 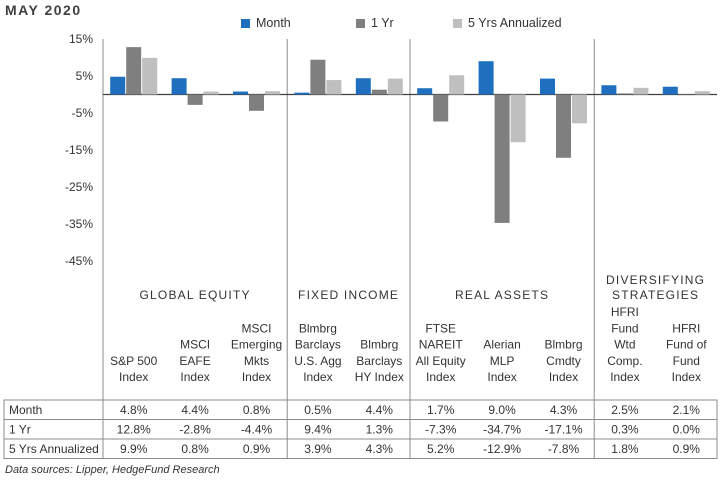 I want to click on category-label: NAREIT, so click(x=441, y=345).